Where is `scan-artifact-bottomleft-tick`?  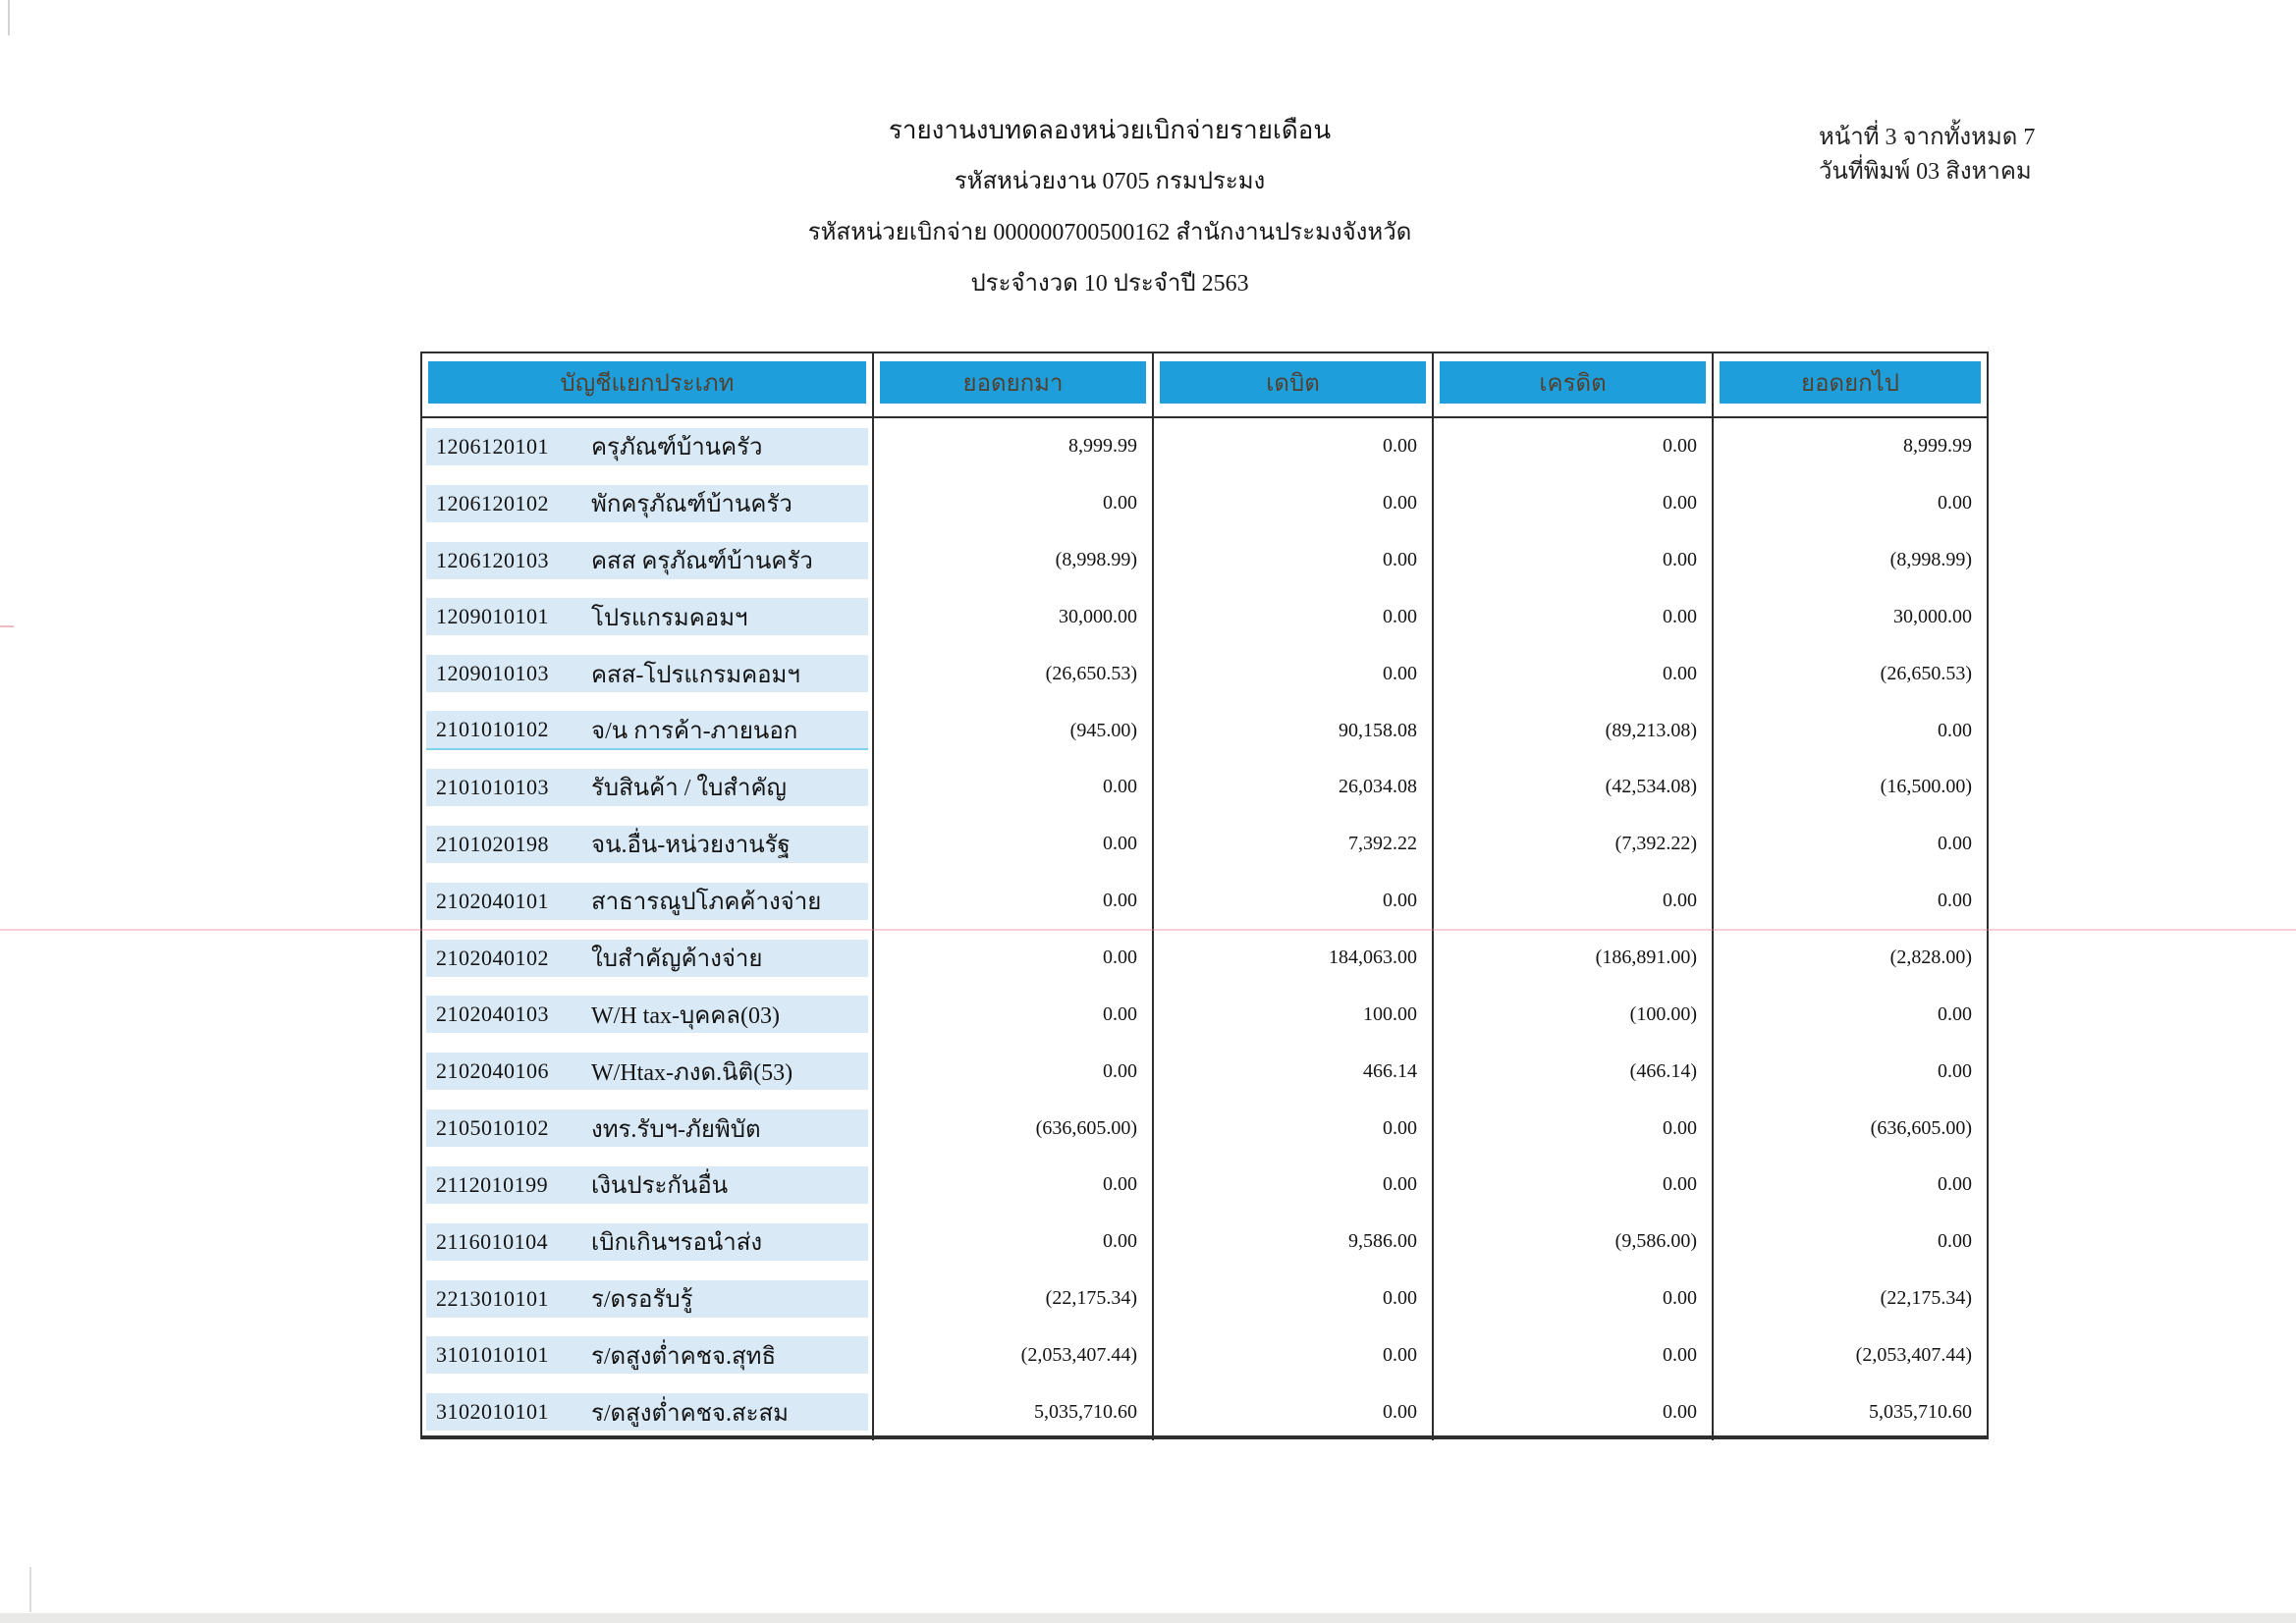 scan-artifact-bottomleft-tick is located at coordinates (30, 1589).